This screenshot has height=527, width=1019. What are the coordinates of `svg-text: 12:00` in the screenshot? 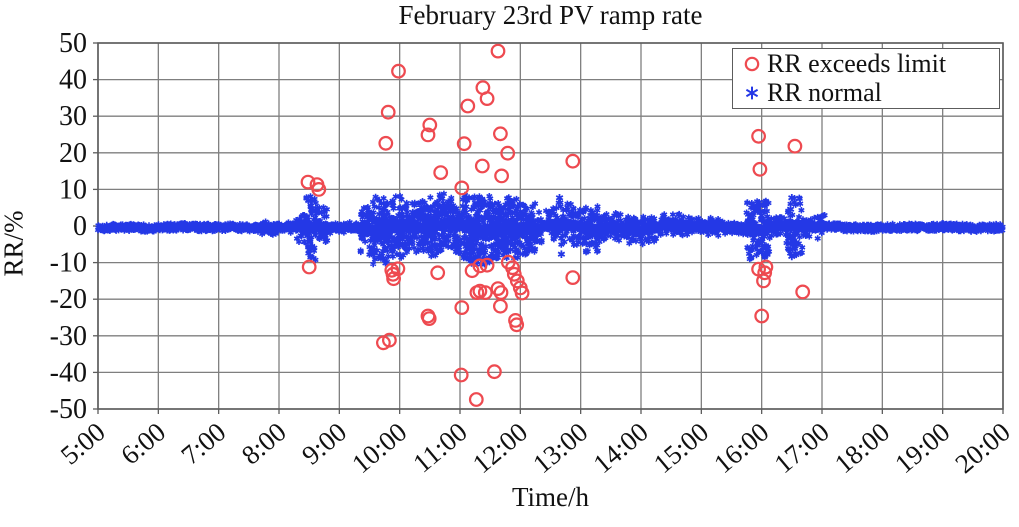 It's located at (500, 448).